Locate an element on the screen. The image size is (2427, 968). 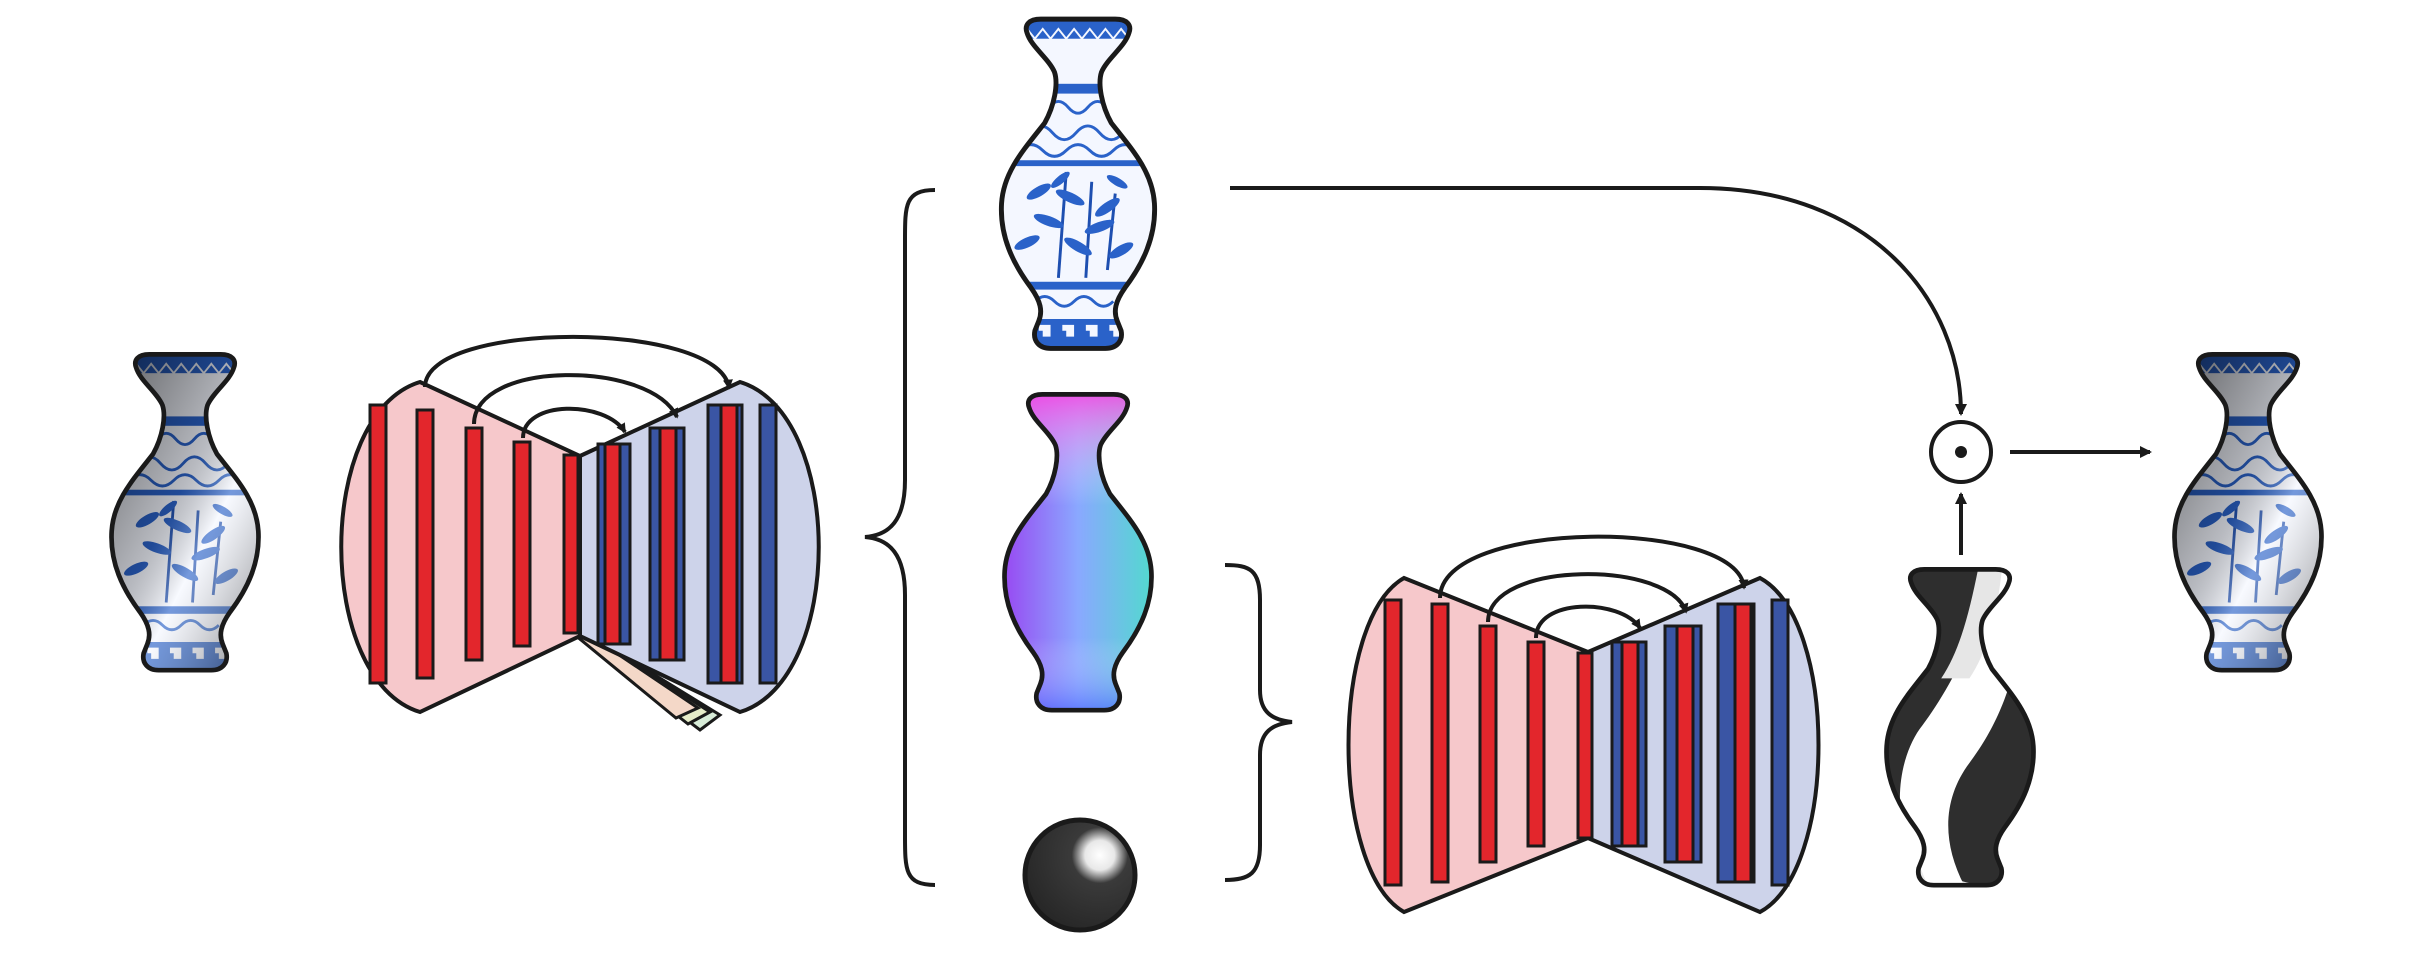
albedo-to-product-arrow is located at coordinates (1598, 301).